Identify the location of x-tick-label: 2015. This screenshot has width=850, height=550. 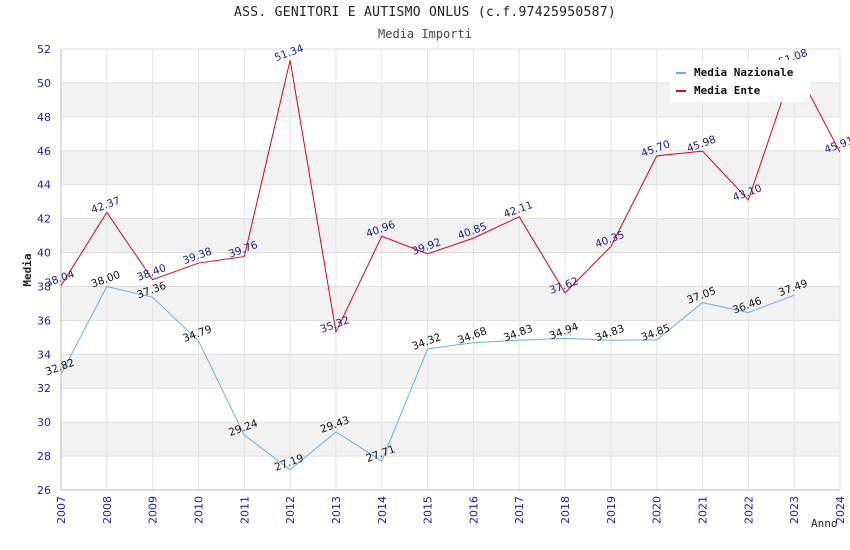
(428, 510).